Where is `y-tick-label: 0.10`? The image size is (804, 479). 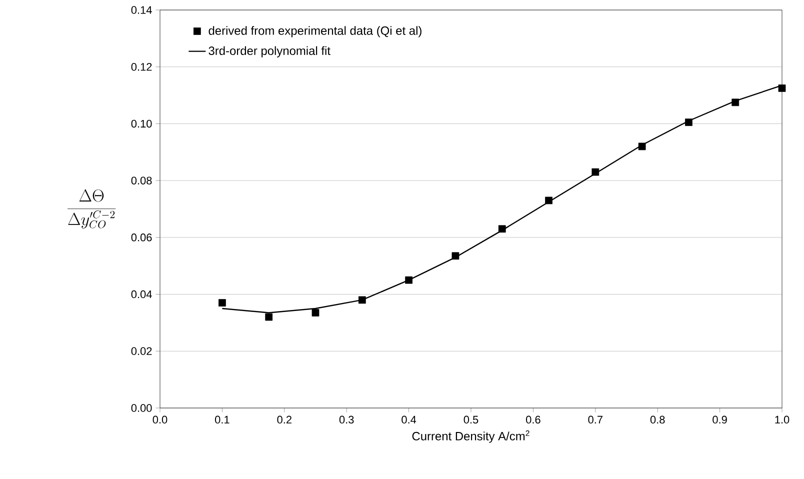 y-tick-label: 0.10 is located at coordinates (141, 124).